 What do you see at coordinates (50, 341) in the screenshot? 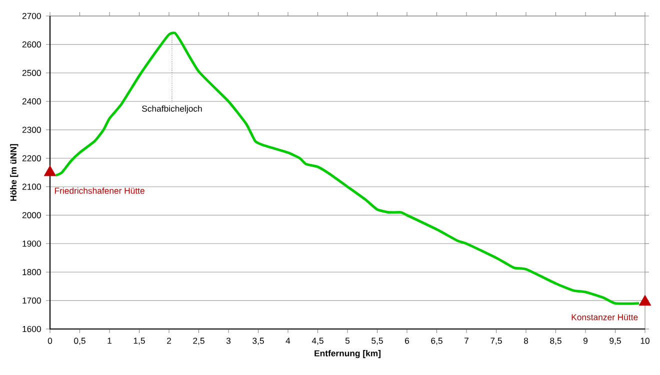
I see `x-tick-label: 0` at bounding box center [50, 341].